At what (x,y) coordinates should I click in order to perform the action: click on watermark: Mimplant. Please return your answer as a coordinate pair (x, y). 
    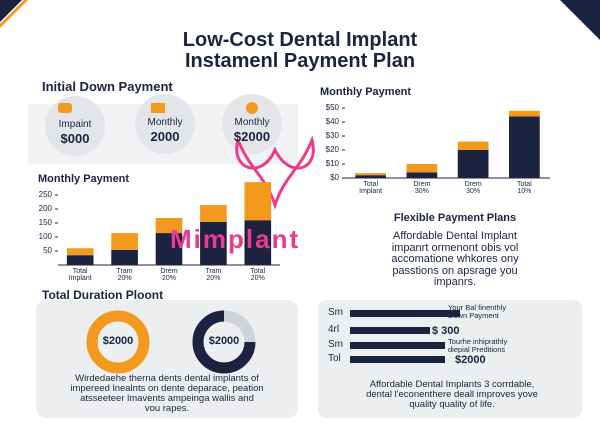
    Looking at the image, I should click on (235, 239).